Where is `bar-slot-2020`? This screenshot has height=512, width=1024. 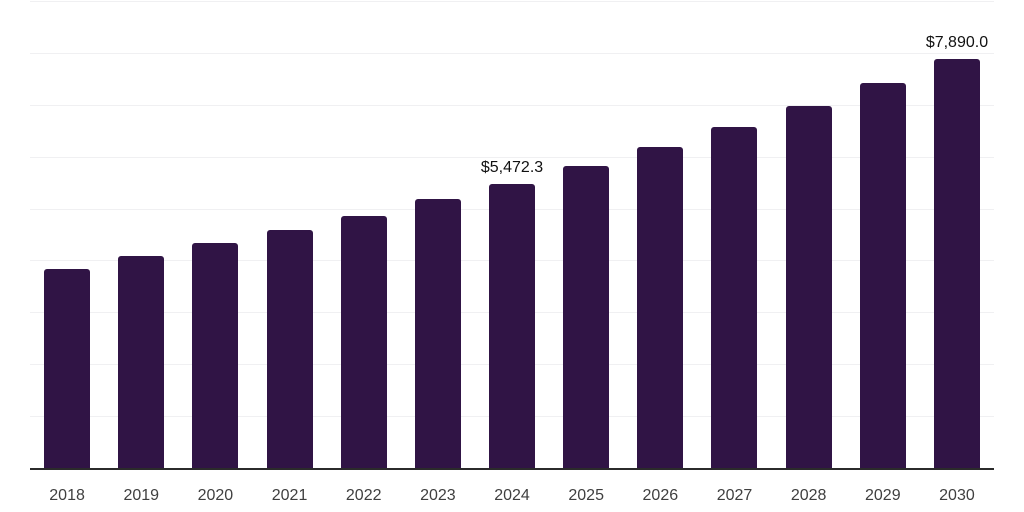 bar-slot-2020 is located at coordinates (215, 234).